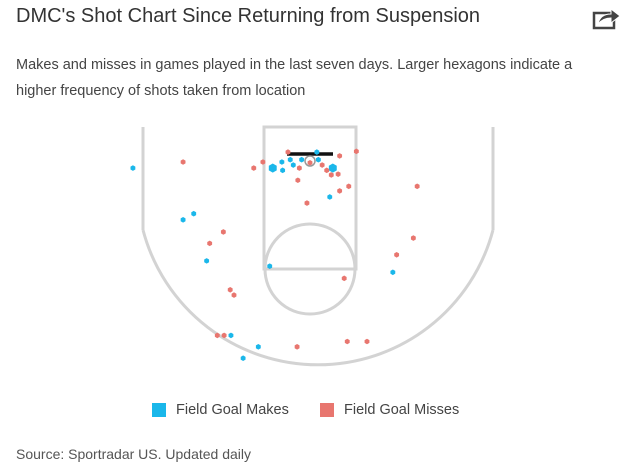 This screenshot has height=474, width=624. What do you see at coordinates (232, 410) in the screenshot?
I see `legend-label: Field Goal Makes` at bounding box center [232, 410].